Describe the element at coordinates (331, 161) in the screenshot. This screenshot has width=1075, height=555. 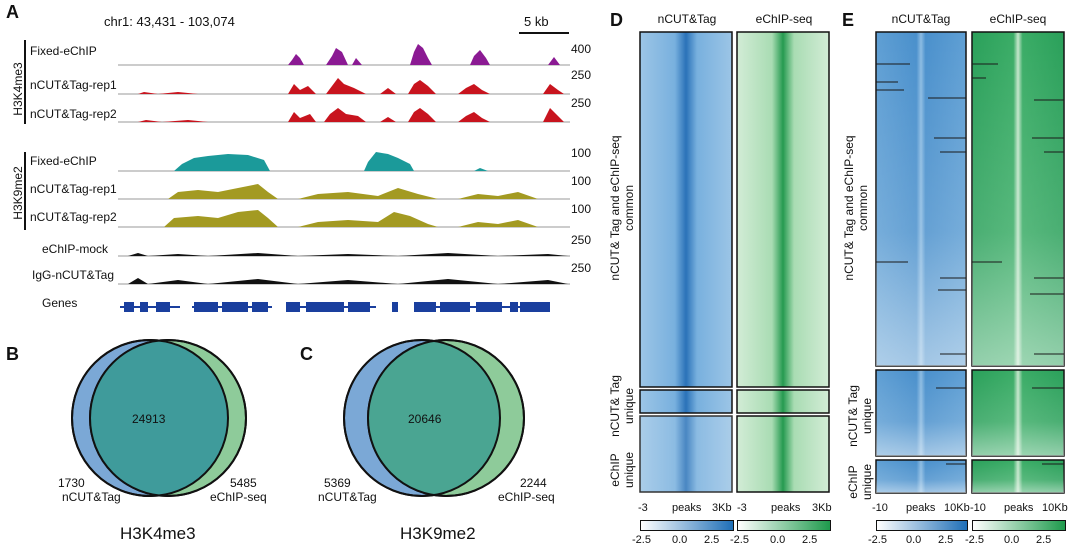
I see `track-signal-k9-fixed` at that location.